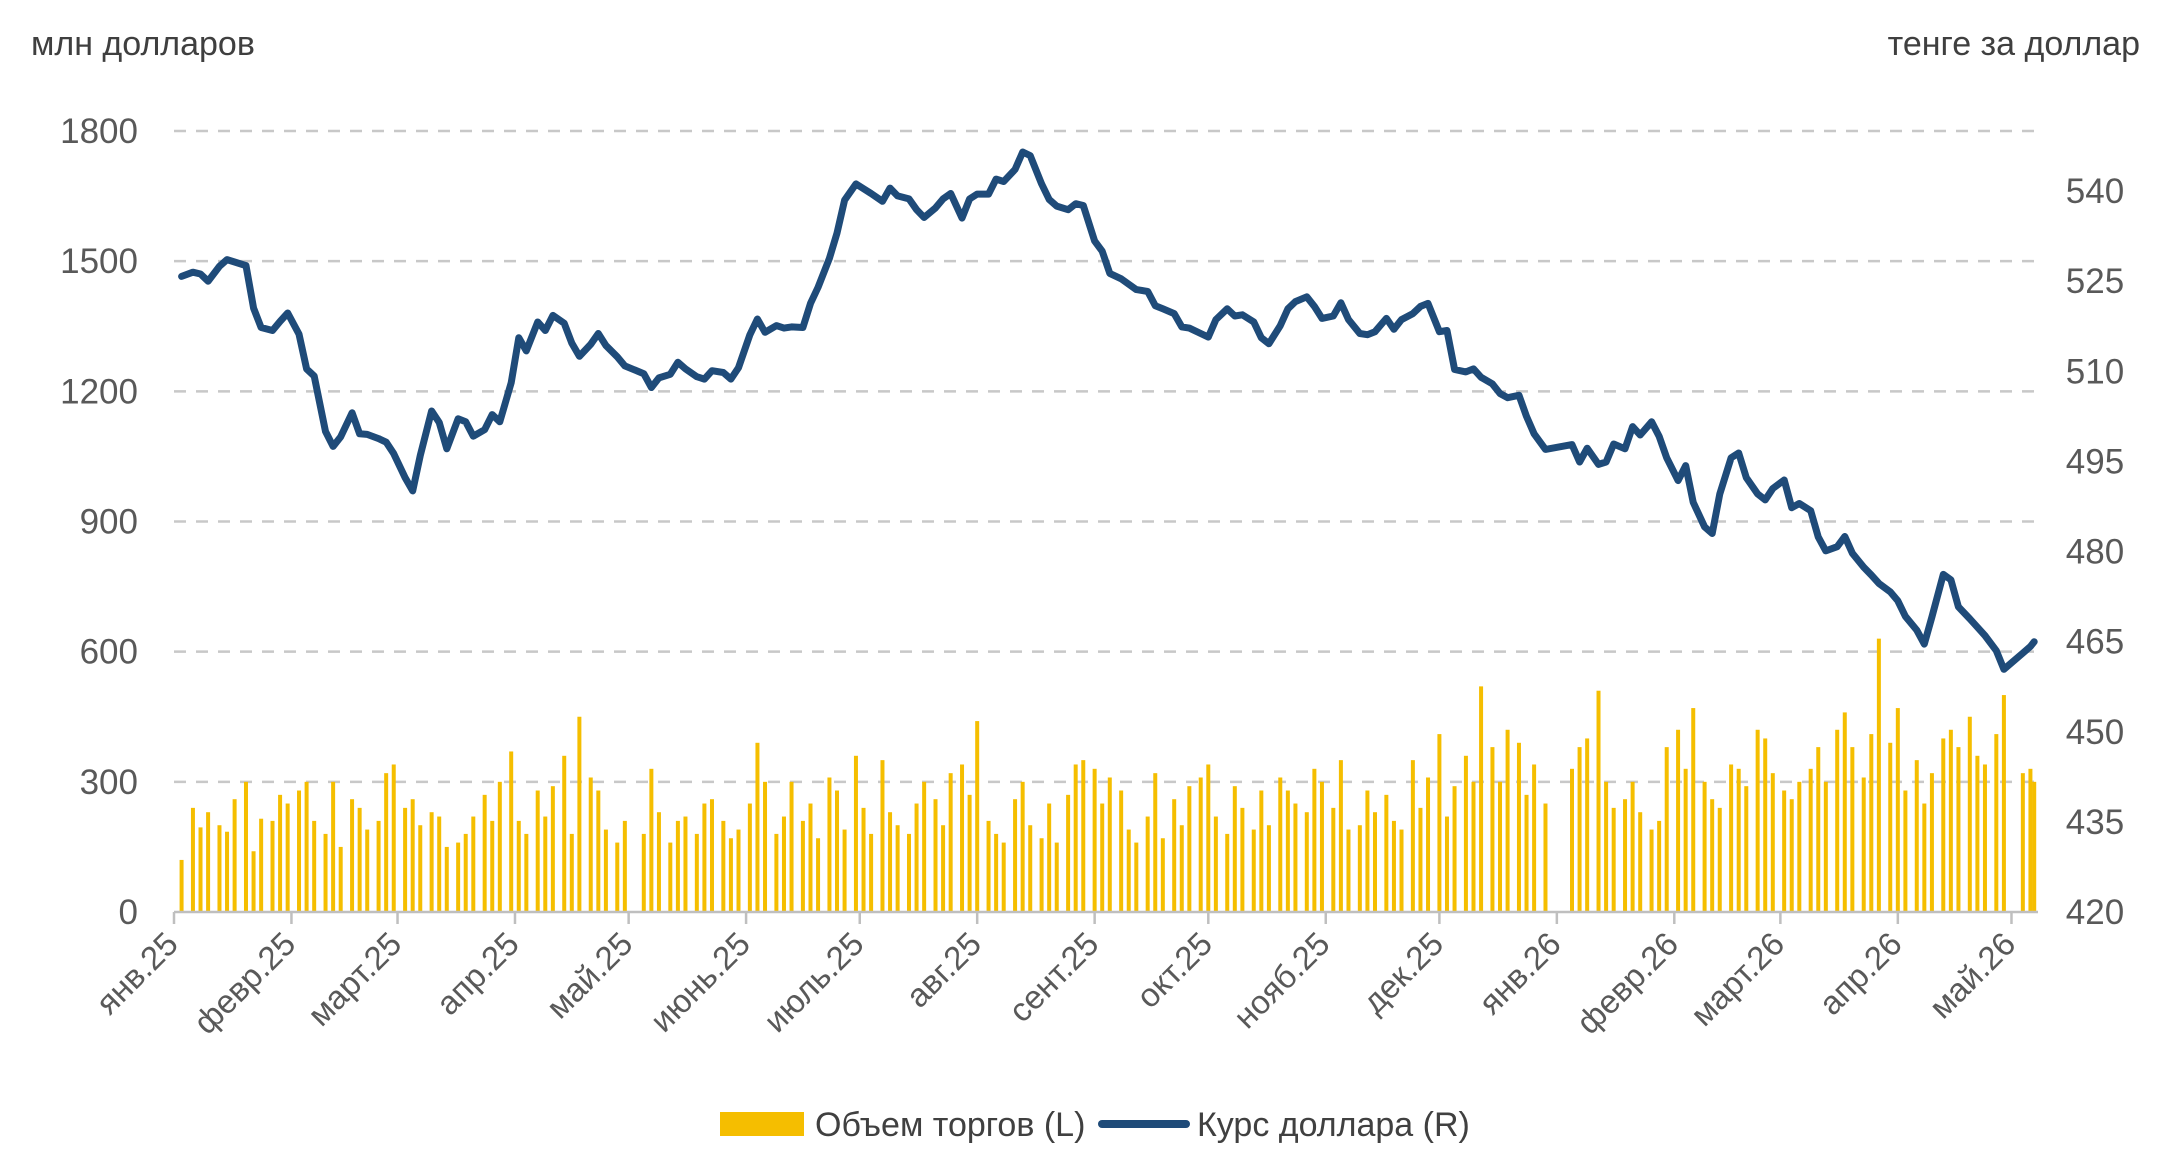 The image size is (2160, 1167). What do you see at coordinates (2095, 912) in the screenshot?
I see `right-tick-label: 420` at bounding box center [2095, 912].